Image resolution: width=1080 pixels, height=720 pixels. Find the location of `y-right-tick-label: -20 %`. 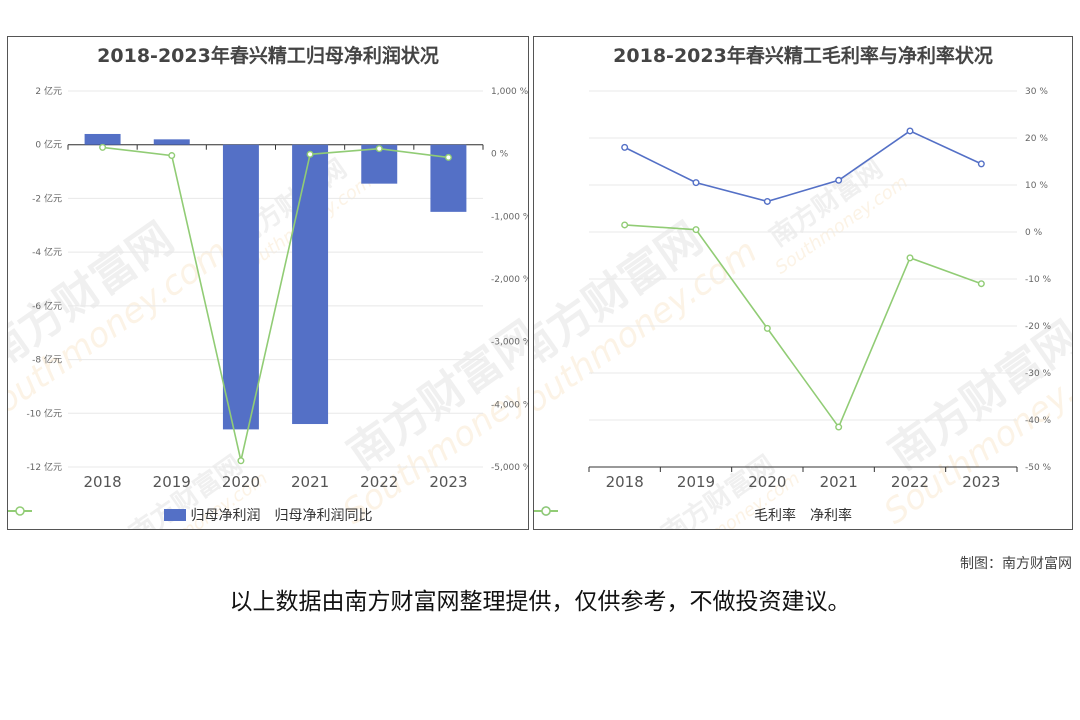

y-right-tick-label: -20 % is located at coordinates (1038, 327).